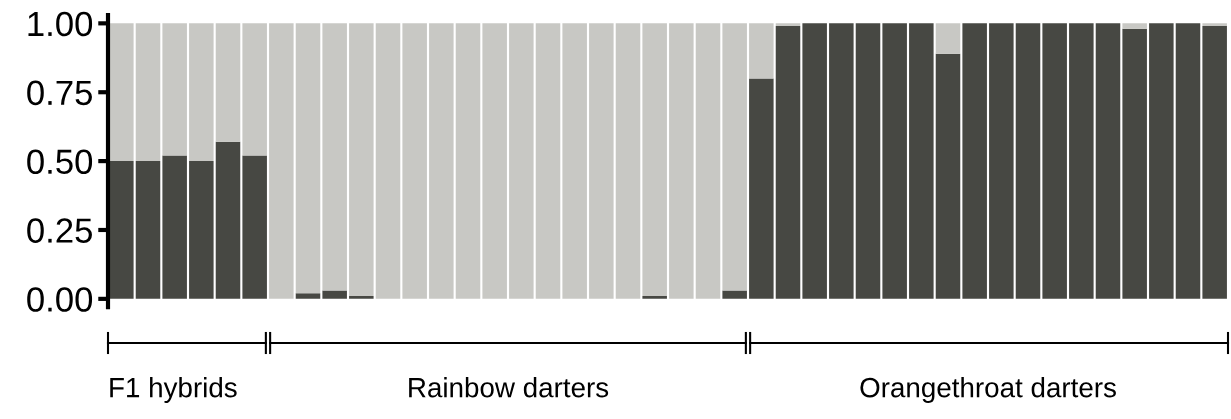 This screenshot has height=419, width=1231. I want to click on text: F1 hybrids, so click(173, 390).